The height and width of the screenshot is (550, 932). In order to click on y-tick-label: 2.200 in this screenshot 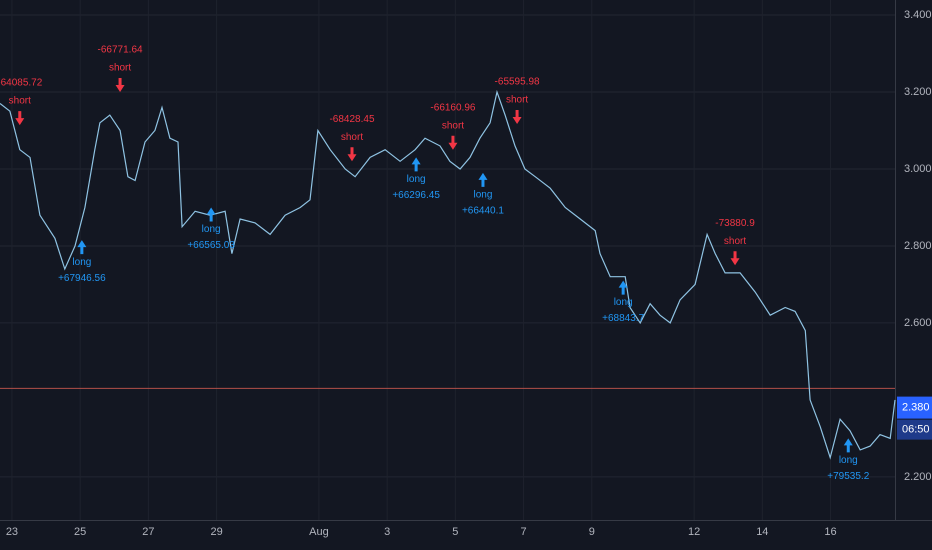, I will do `click(918, 477)`.